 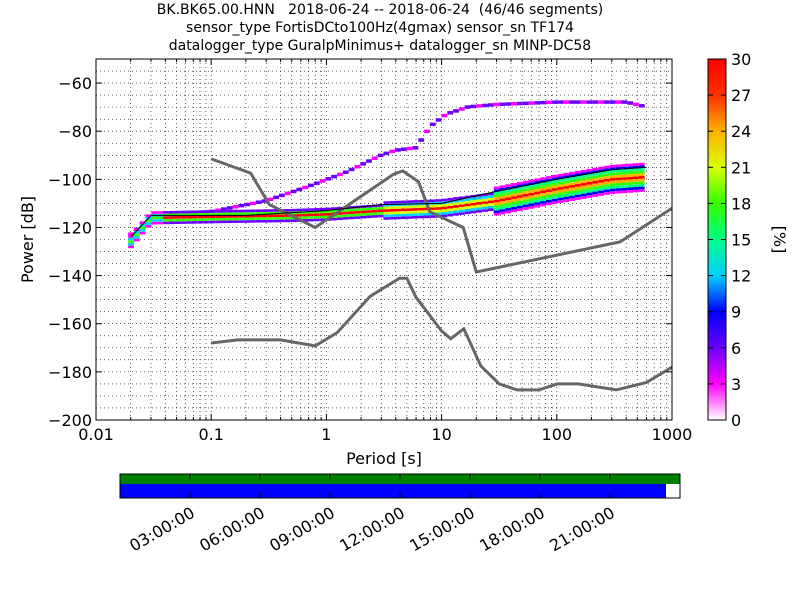 What do you see at coordinates (70, 324) in the screenshot?
I see `y-tick-label: −160` at bounding box center [70, 324].